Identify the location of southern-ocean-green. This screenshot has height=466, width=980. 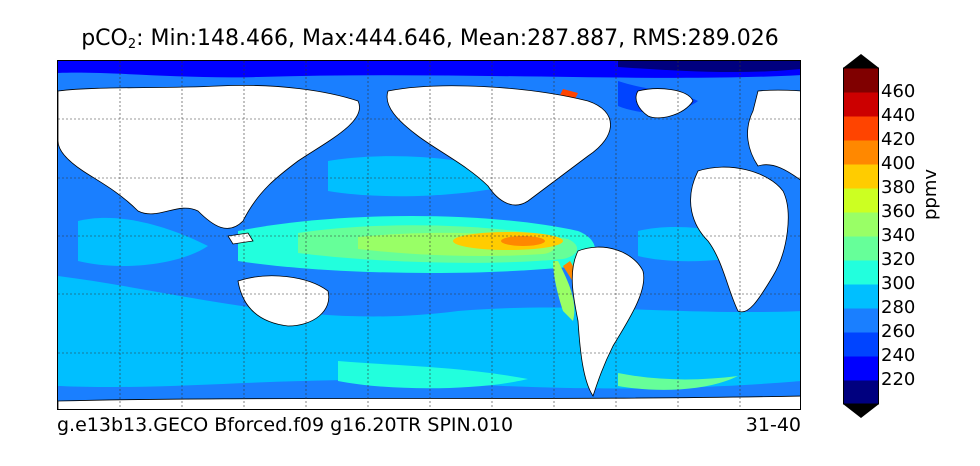
(433, 375).